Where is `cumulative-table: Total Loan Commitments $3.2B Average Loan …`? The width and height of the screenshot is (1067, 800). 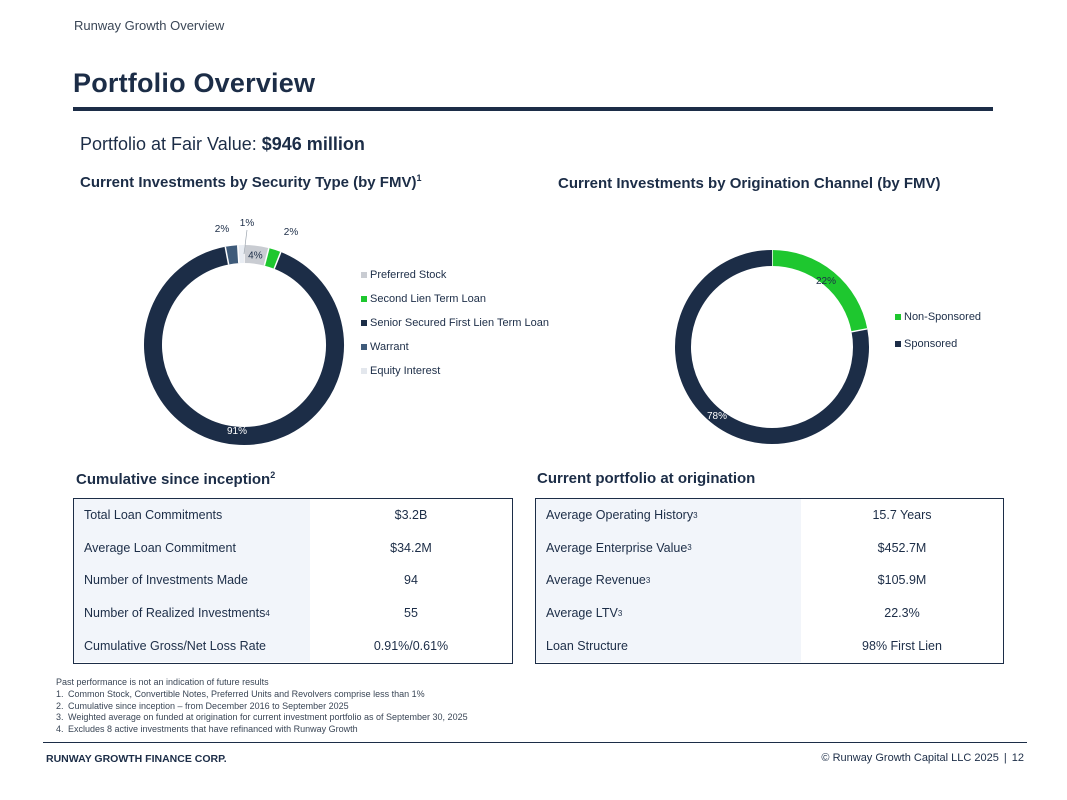 cumulative-table: Total Loan Commitments $3.2B Average Loan … is located at coordinates (293, 581).